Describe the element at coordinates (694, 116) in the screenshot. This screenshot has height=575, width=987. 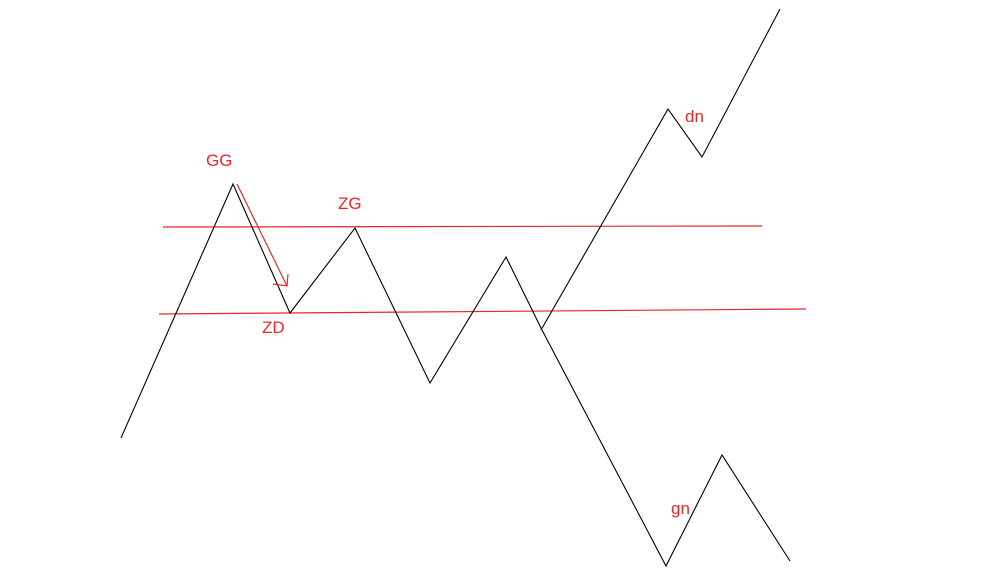
I see `label-dn: dn` at that location.